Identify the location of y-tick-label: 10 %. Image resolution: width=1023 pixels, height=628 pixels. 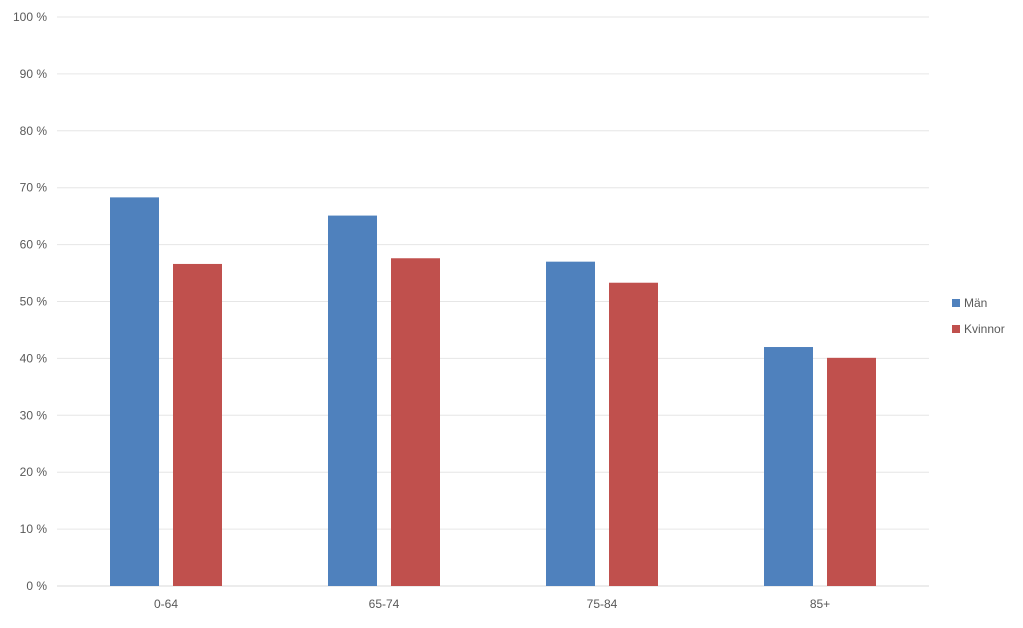
(34, 529).